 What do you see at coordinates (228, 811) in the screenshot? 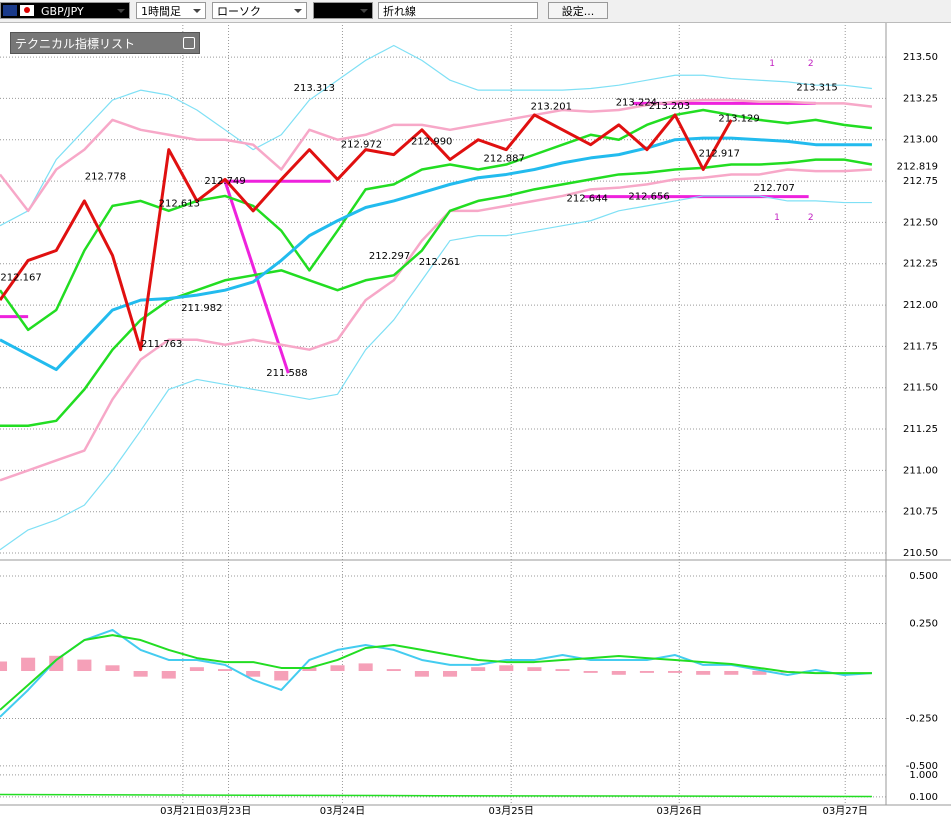
I see `x-tick-label: 03月23日` at bounding box center [228, 811].